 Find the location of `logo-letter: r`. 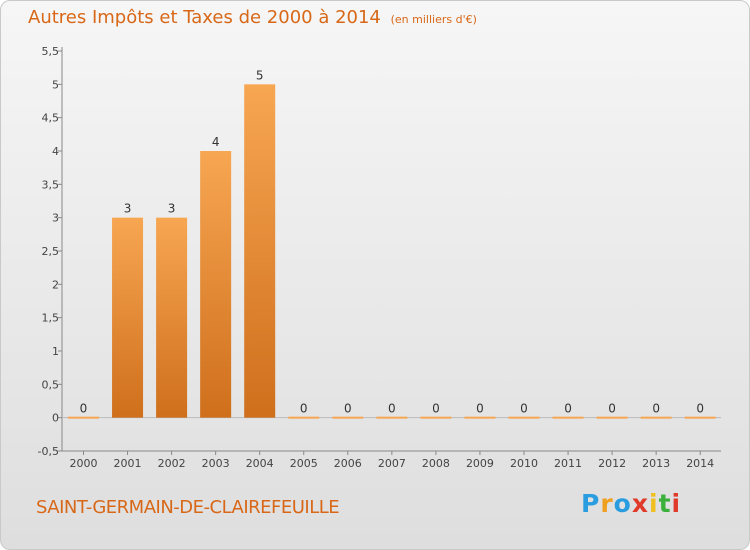

logo-letter: r is located at coordinates (607, 503).